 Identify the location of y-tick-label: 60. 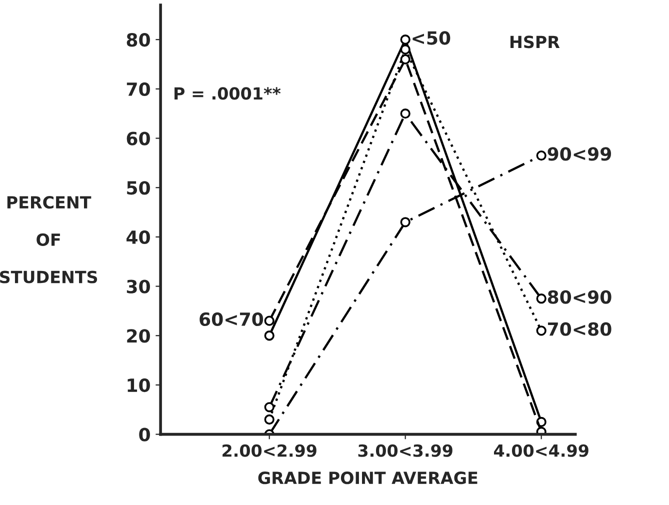
(138, 139).